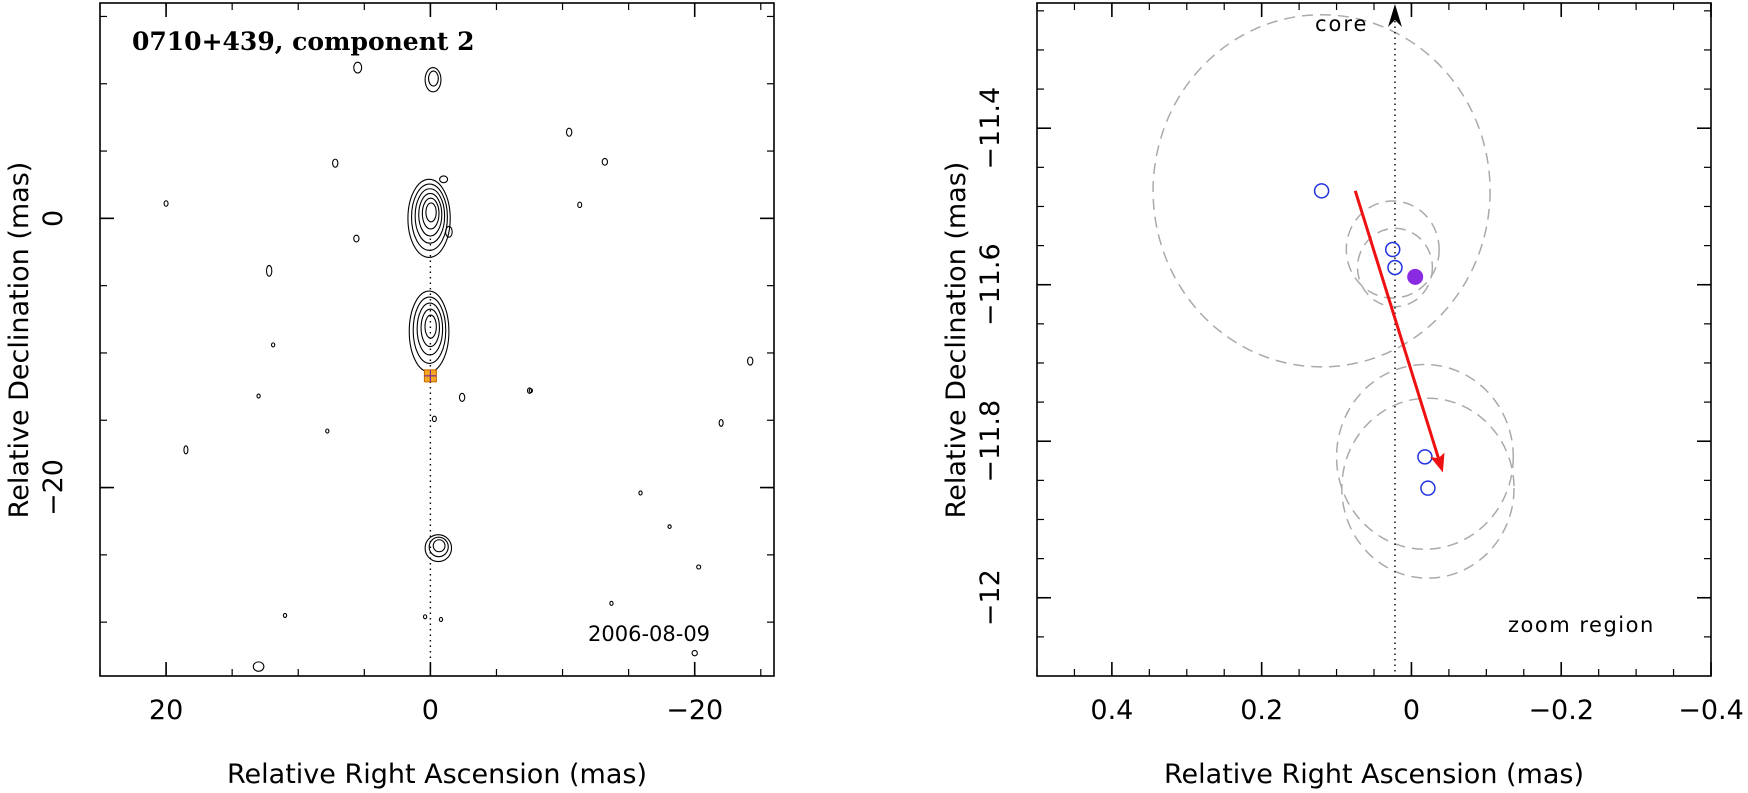 The height and width of the screenshot is (793, 1748). Describe the element at coordinates (1342, 24) in the screenshot. I see `core-label: core` at that location.